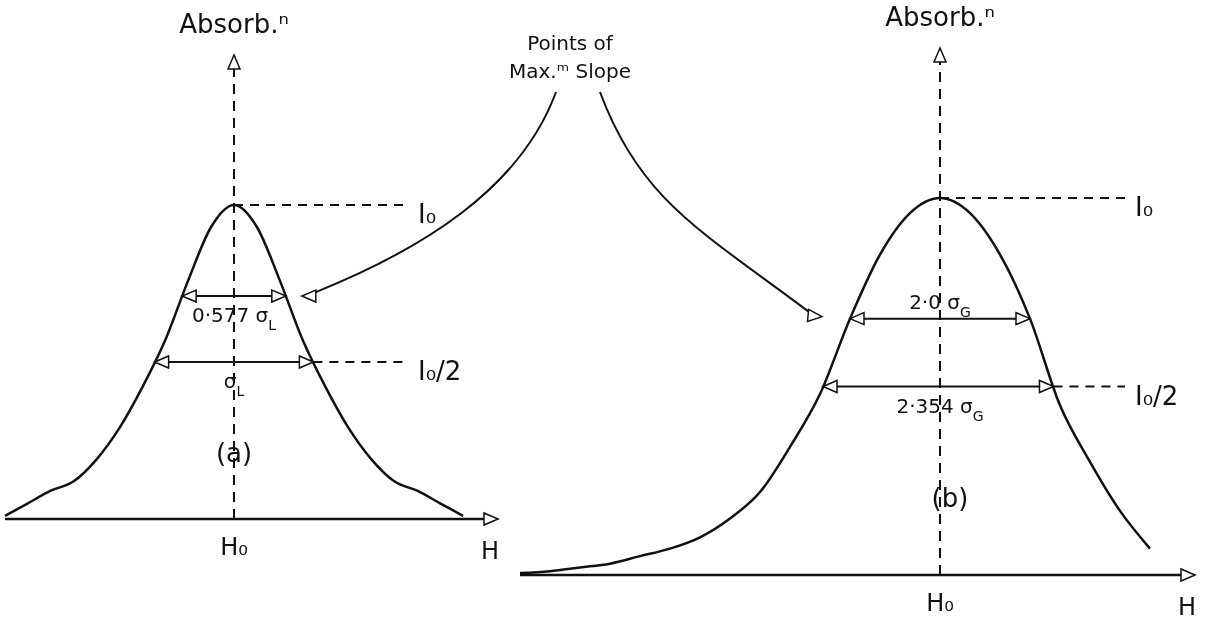 Image resolution: width=1216 pixels, height=627 pixels. What do you see at coordinates (234, 318) in the screenshot?
I see `annotation: 0·577 σ$_{L}$` at bounding box center [234, 318].